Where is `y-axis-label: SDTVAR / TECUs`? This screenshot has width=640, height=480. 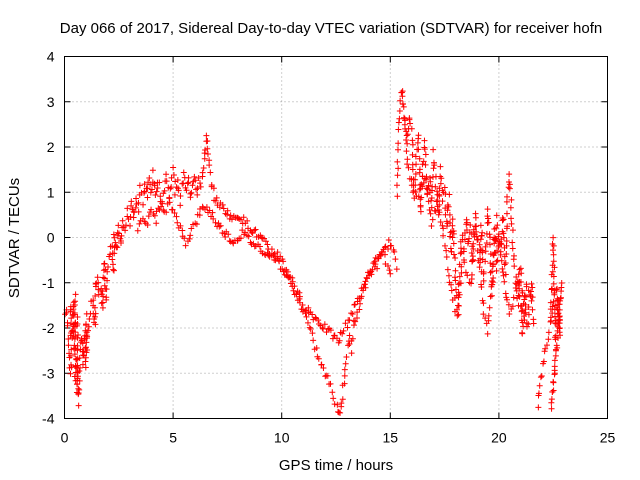 y-axis-label: SDTVAR / TECUs is located at coordinates (14, 238).